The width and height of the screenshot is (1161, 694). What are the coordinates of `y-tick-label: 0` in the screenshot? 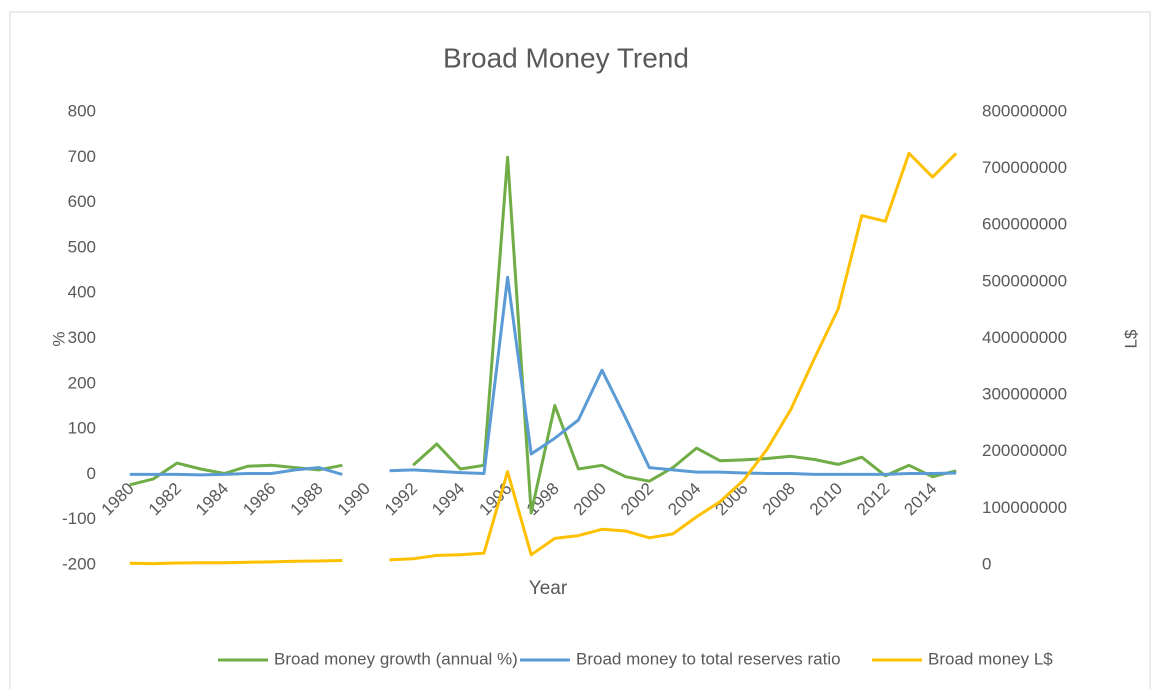 It's located at (91, 473).